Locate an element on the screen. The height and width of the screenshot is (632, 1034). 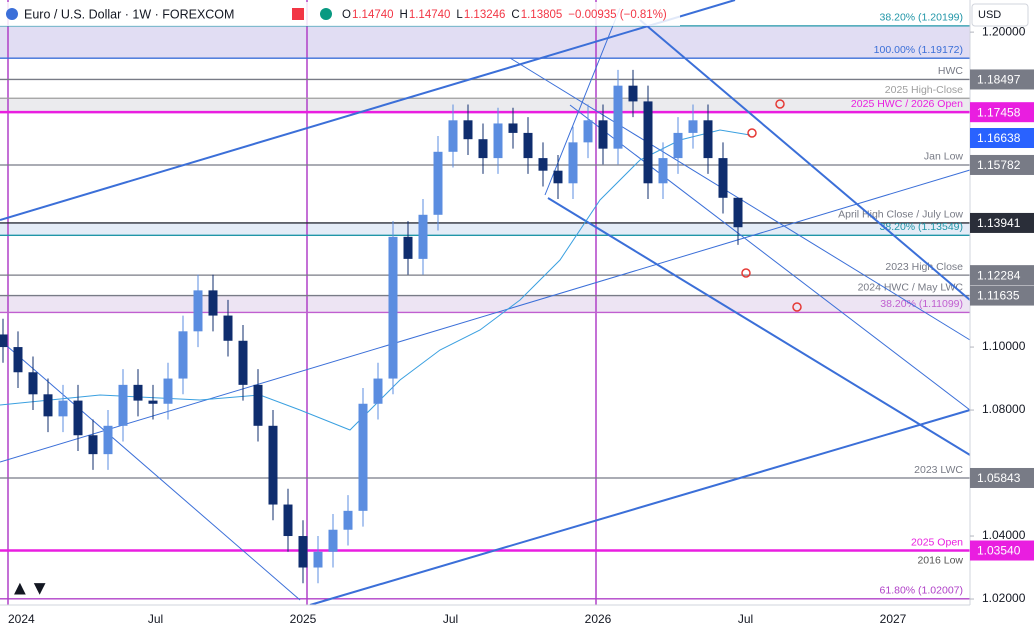
currency-button is located at coordinates (1000, 15).